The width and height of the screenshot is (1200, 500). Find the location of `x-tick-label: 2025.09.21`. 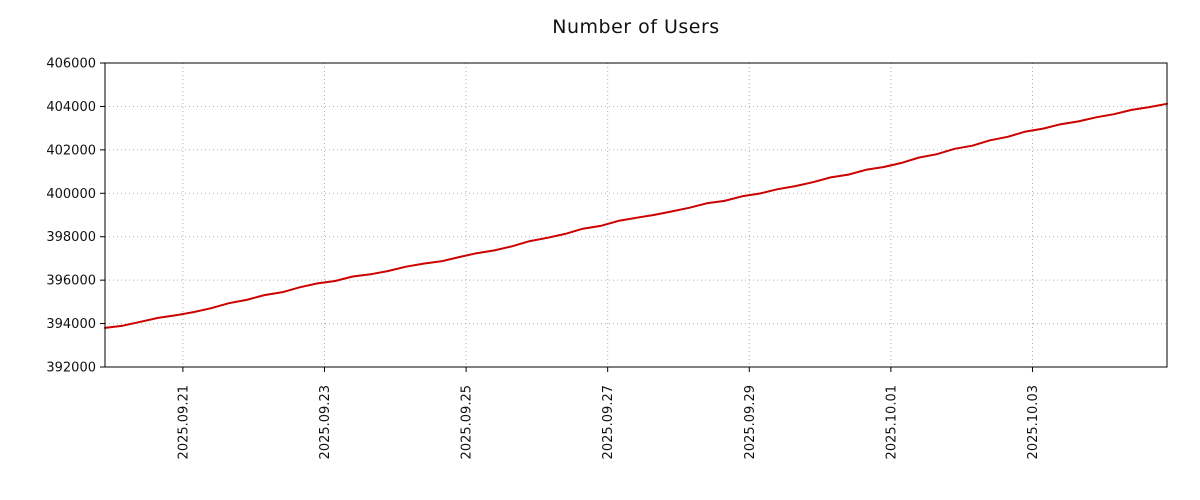

x-tick-label: 2025.09.21 is located at coordinates (183, 422).